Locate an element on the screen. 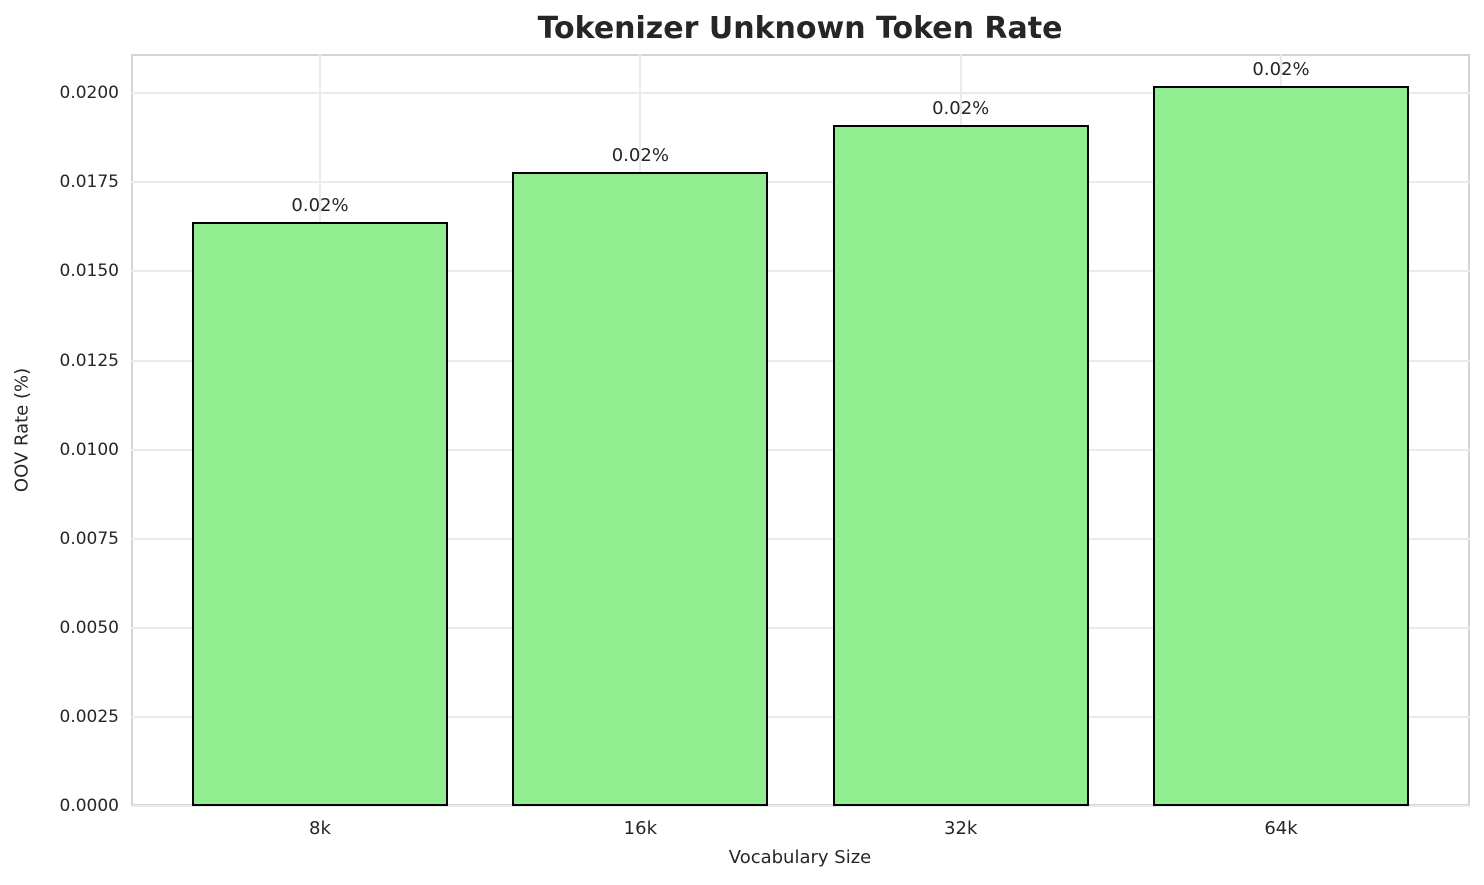 This screenshot has width=1484, height=885. x-tick-label: 8k is located at coordinates (320, 828).